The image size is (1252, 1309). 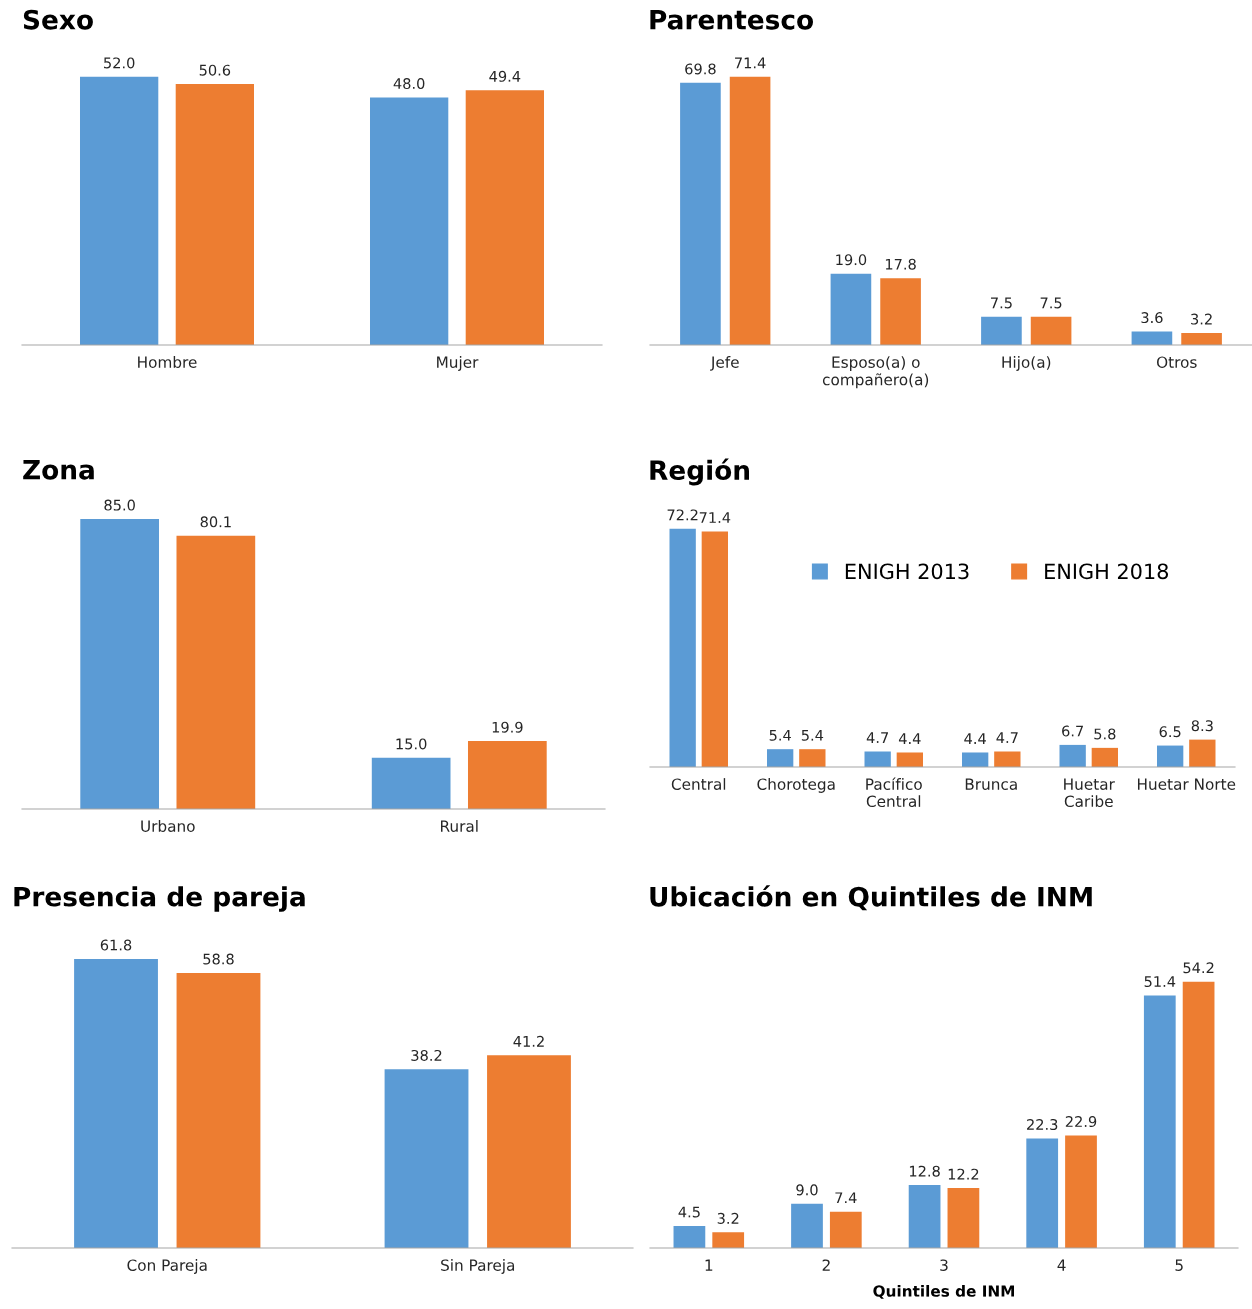 I want to click on data-label: 17.8, so click(x=900, y=264).